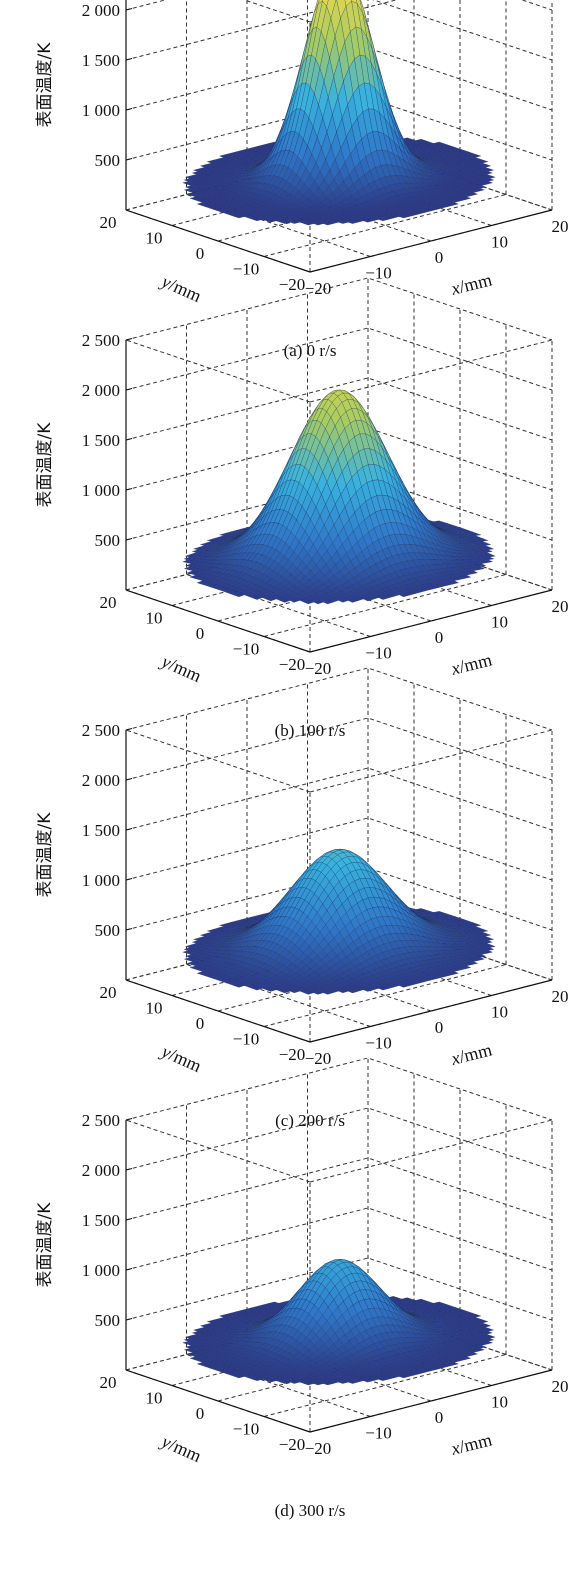 This screenshot has height=1575, width=570. Describe the element at coordinates (310, 350) in the screenshot. I see `panel-caption: (a) 0 r/s` at that location.